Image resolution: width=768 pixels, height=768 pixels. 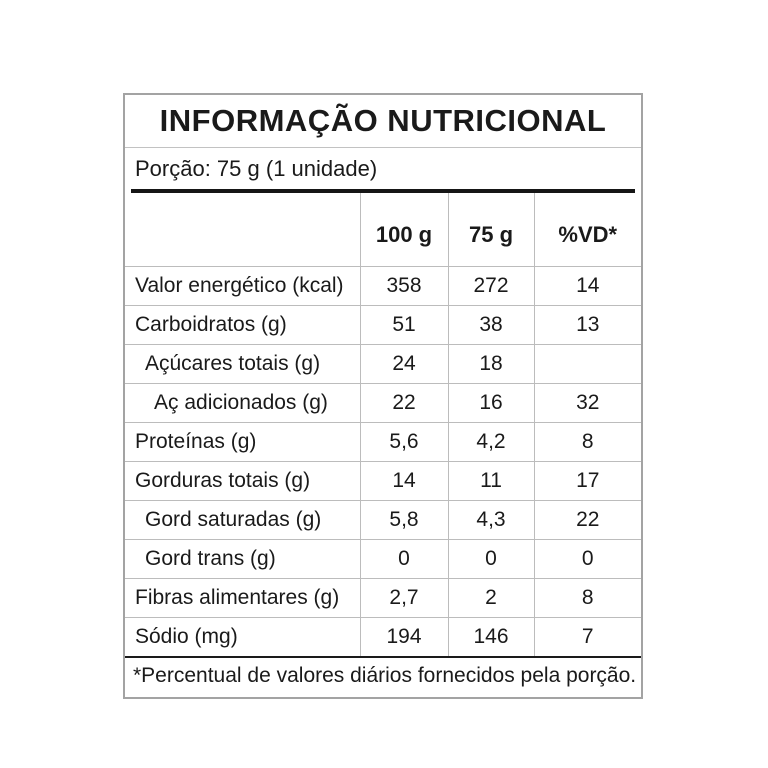 What do you see at coordinates (383, 191) in the screenshot?
I see `heavy-divider` at bounding box center [383, 191].